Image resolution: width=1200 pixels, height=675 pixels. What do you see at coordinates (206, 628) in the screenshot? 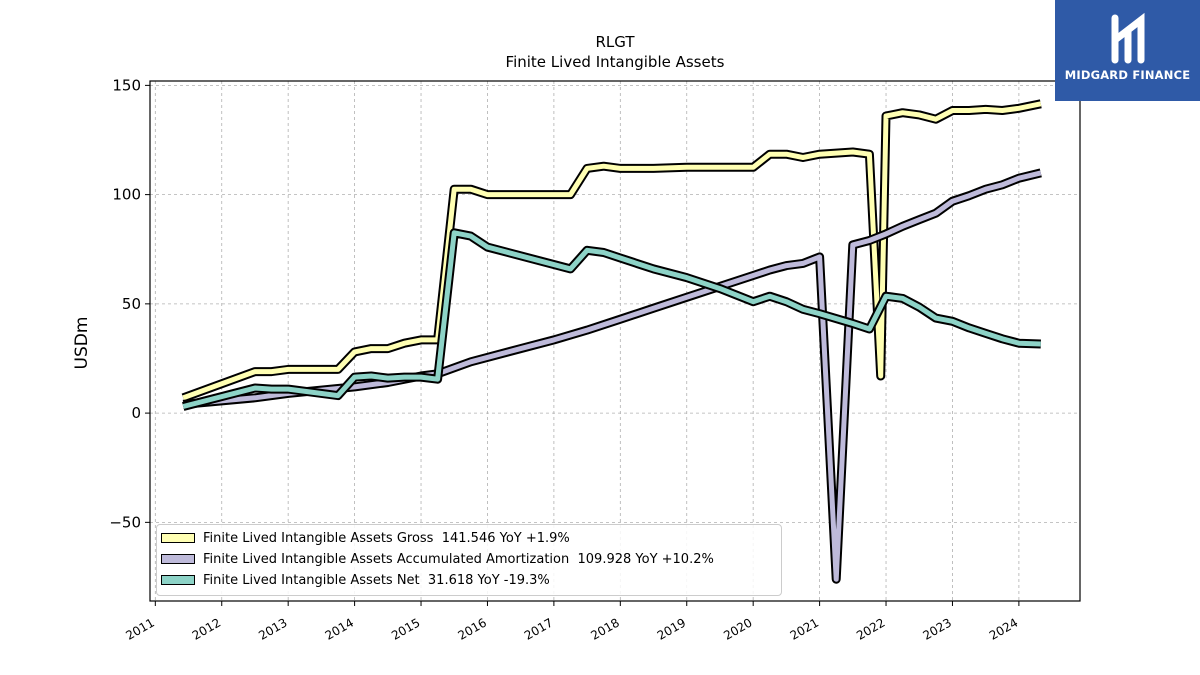
I see `x-tick-label: 2012` at bounding box center [206, 628].